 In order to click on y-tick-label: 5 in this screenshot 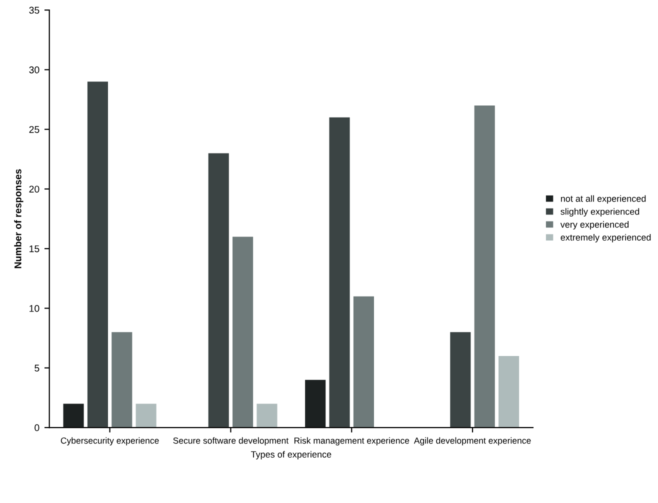, I will do `click(37, 368)`.